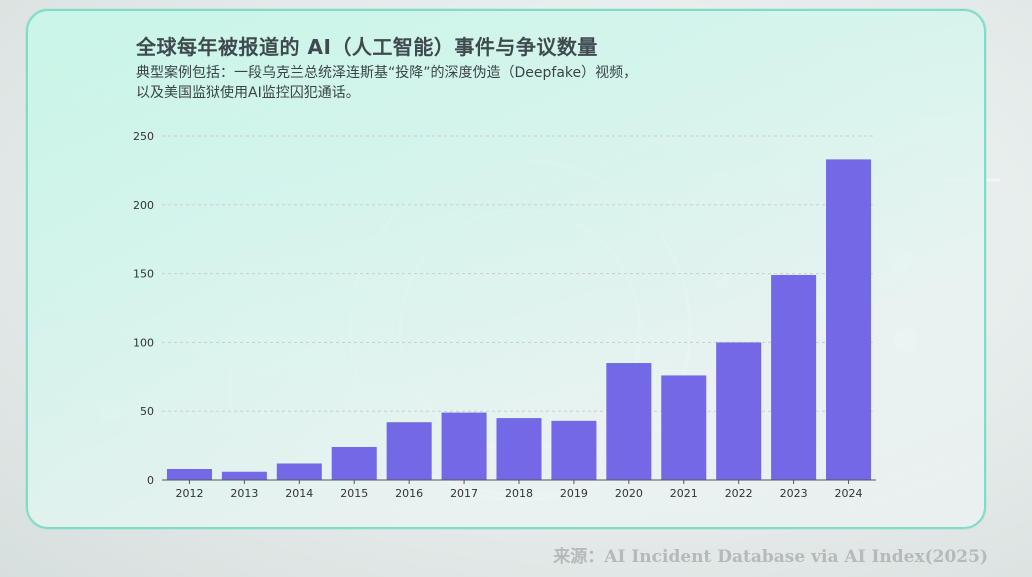  Describe the element at coordinates (794, 377) in the screenshot. I see `bar-2023` at that location.